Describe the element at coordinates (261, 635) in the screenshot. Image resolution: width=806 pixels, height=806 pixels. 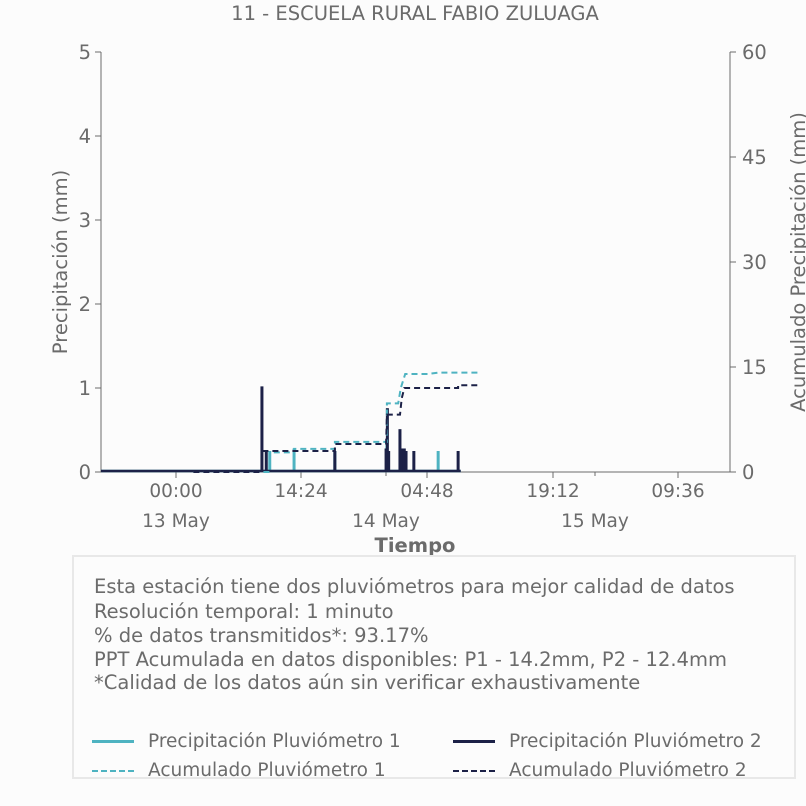
I see `note-line: % de datos transmitidos*: 93.17%` at that location.